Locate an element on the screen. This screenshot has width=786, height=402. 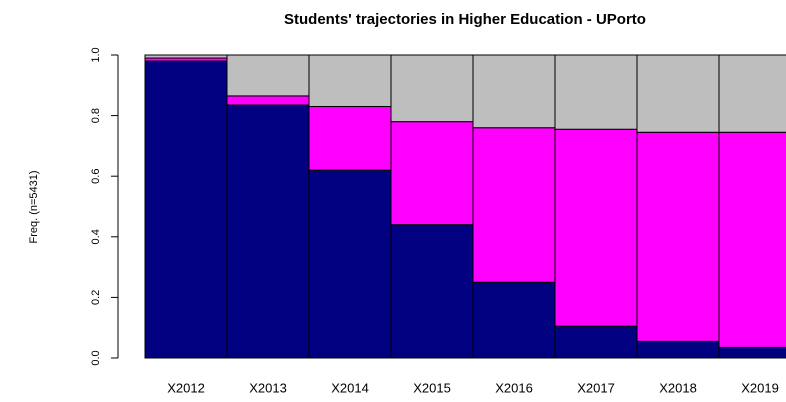
y-tick-label: 0.6 is located at coordinates (96, 176).